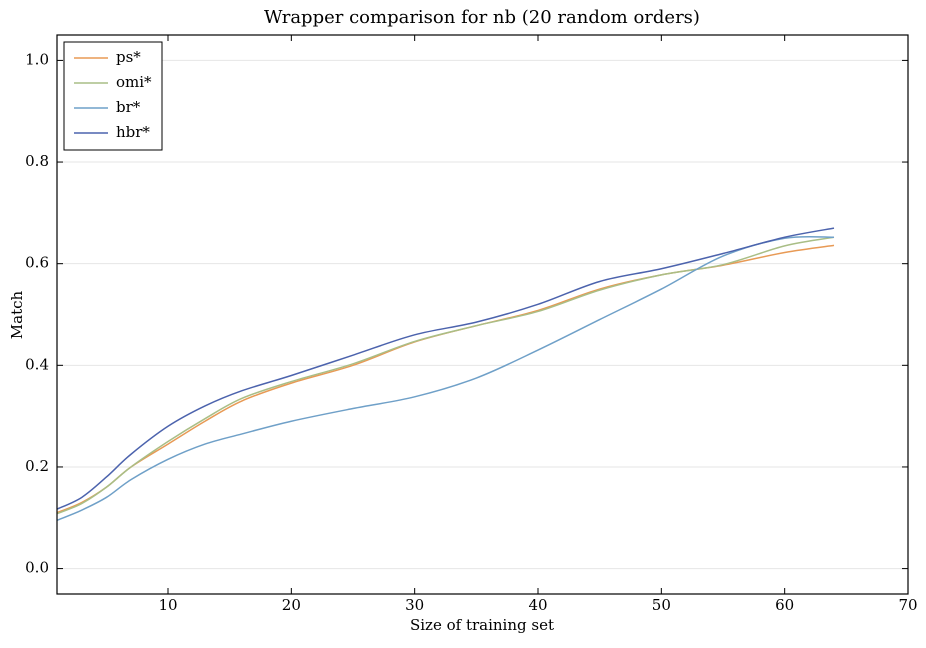 The image size is (926, 648). I want to click on y-tick-label: 0.2, so click(37, 466).